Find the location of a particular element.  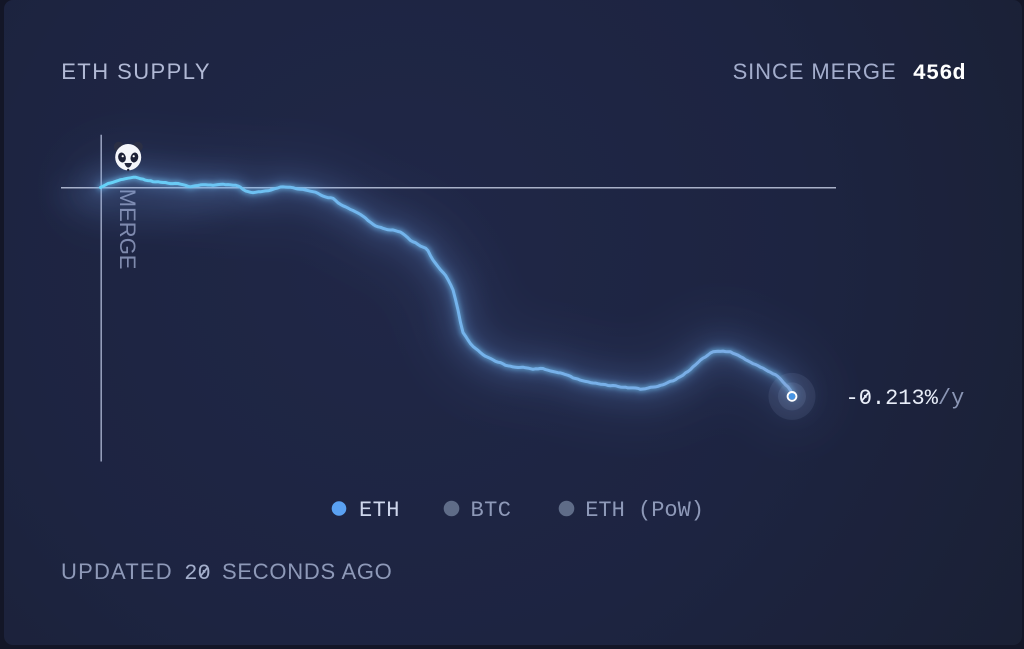

svg-text: ETH is located at coordinates (379, 510).